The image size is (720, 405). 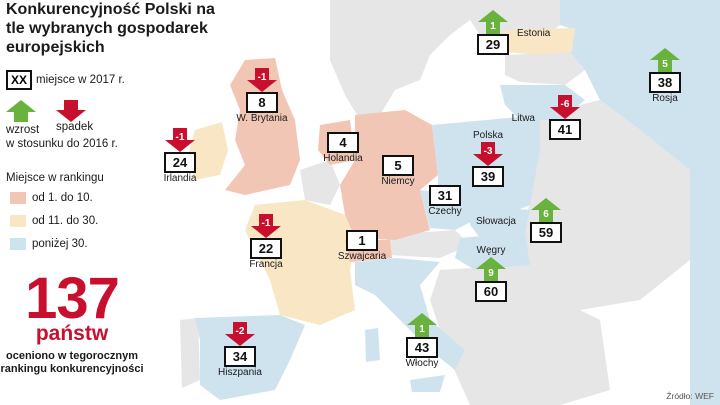 I want to click on summary-unit: państw, so click(x=72, y=333).